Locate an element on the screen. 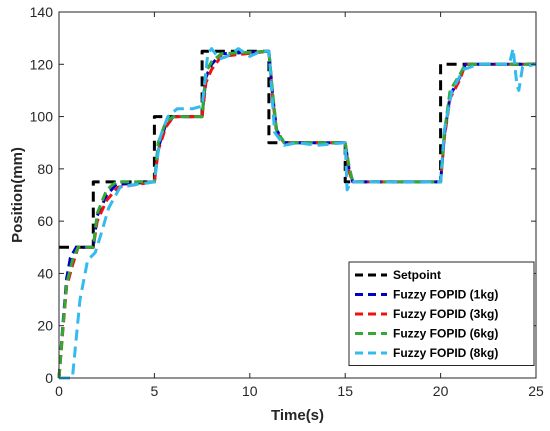  x-tick-label: 25 is located at coordinates (536, 391).